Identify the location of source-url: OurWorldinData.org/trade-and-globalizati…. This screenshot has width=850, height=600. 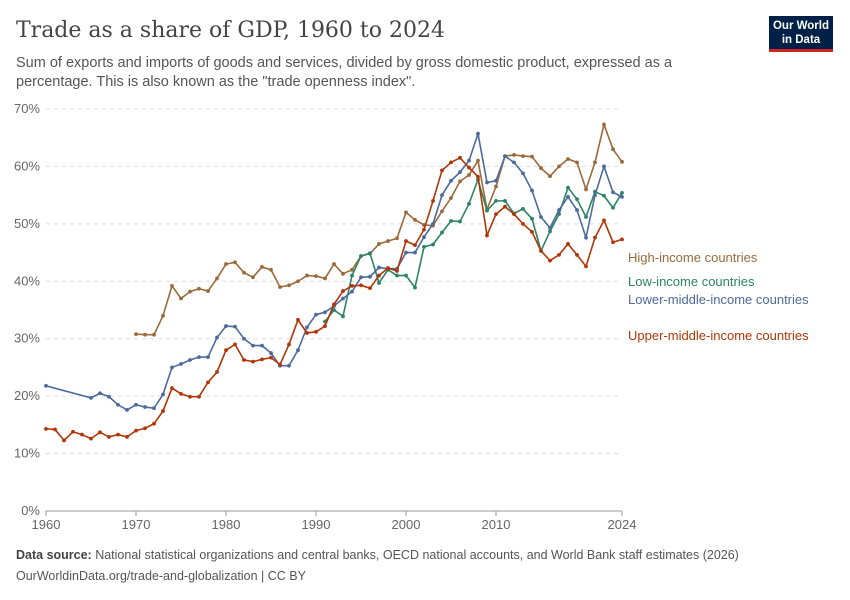
(161, 576).